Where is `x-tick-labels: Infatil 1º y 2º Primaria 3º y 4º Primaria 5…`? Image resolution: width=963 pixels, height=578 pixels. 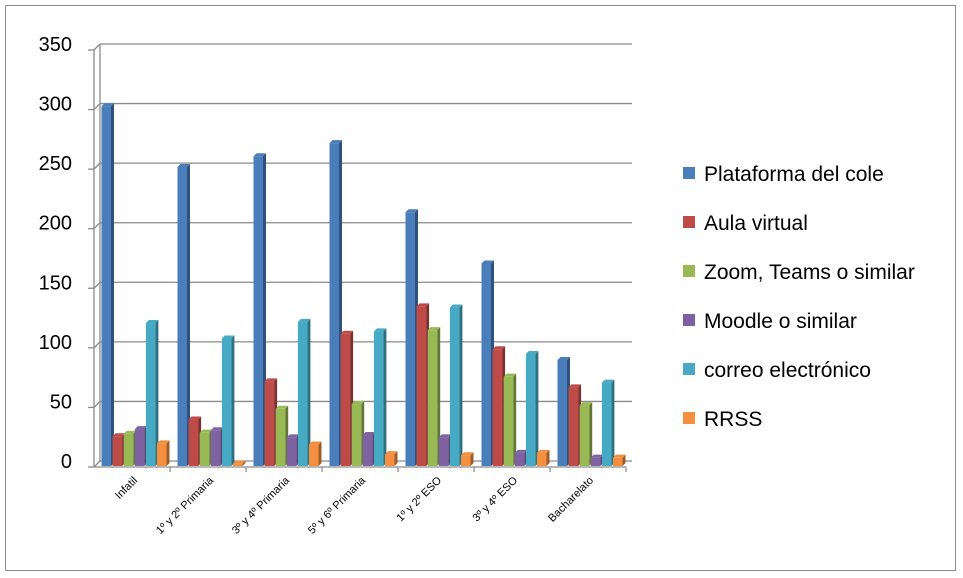 x-tick-labels: Infatil 1º y 2º Primaria 3º y 4º Primaria 5… is located at coordinates (354, 505).